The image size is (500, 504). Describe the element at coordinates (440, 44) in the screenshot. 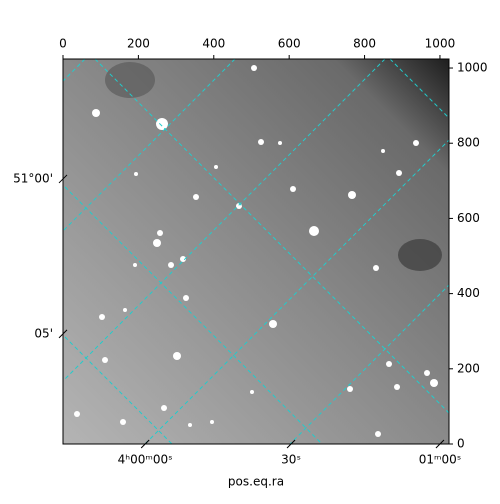

I see `x-tick-label: 1000` at that location.